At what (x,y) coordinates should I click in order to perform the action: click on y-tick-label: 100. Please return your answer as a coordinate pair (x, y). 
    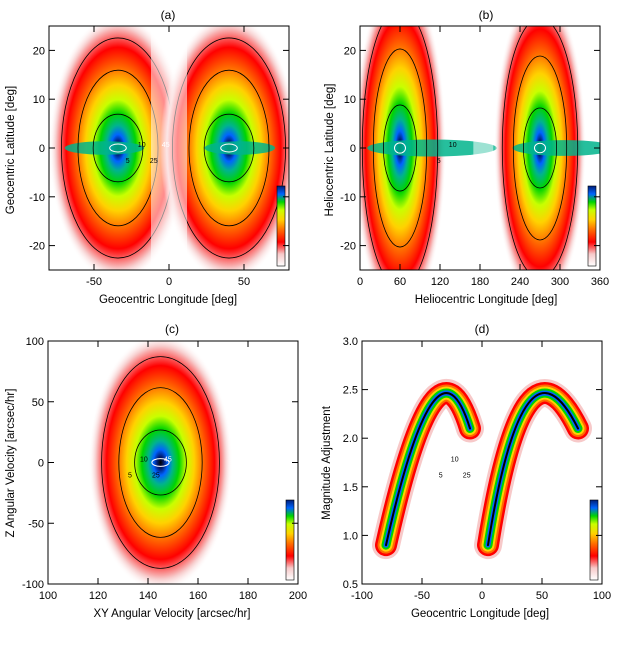
    Looking at the image, I should click on (35, 342).